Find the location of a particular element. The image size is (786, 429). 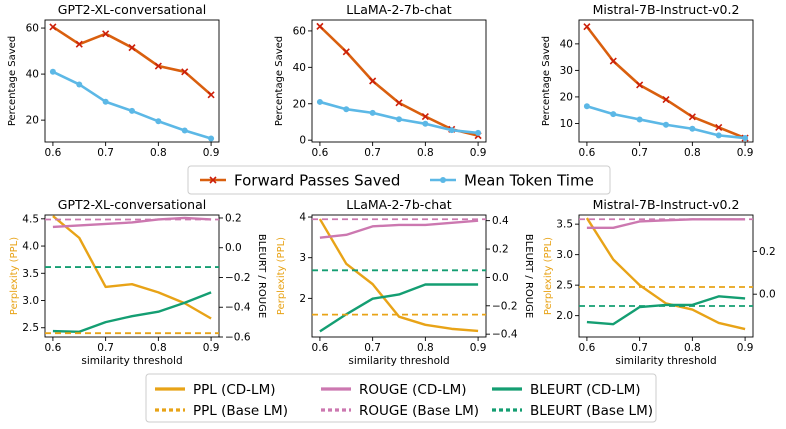

x-axis-label: similarity threshold is located at coordinates (131, 361).